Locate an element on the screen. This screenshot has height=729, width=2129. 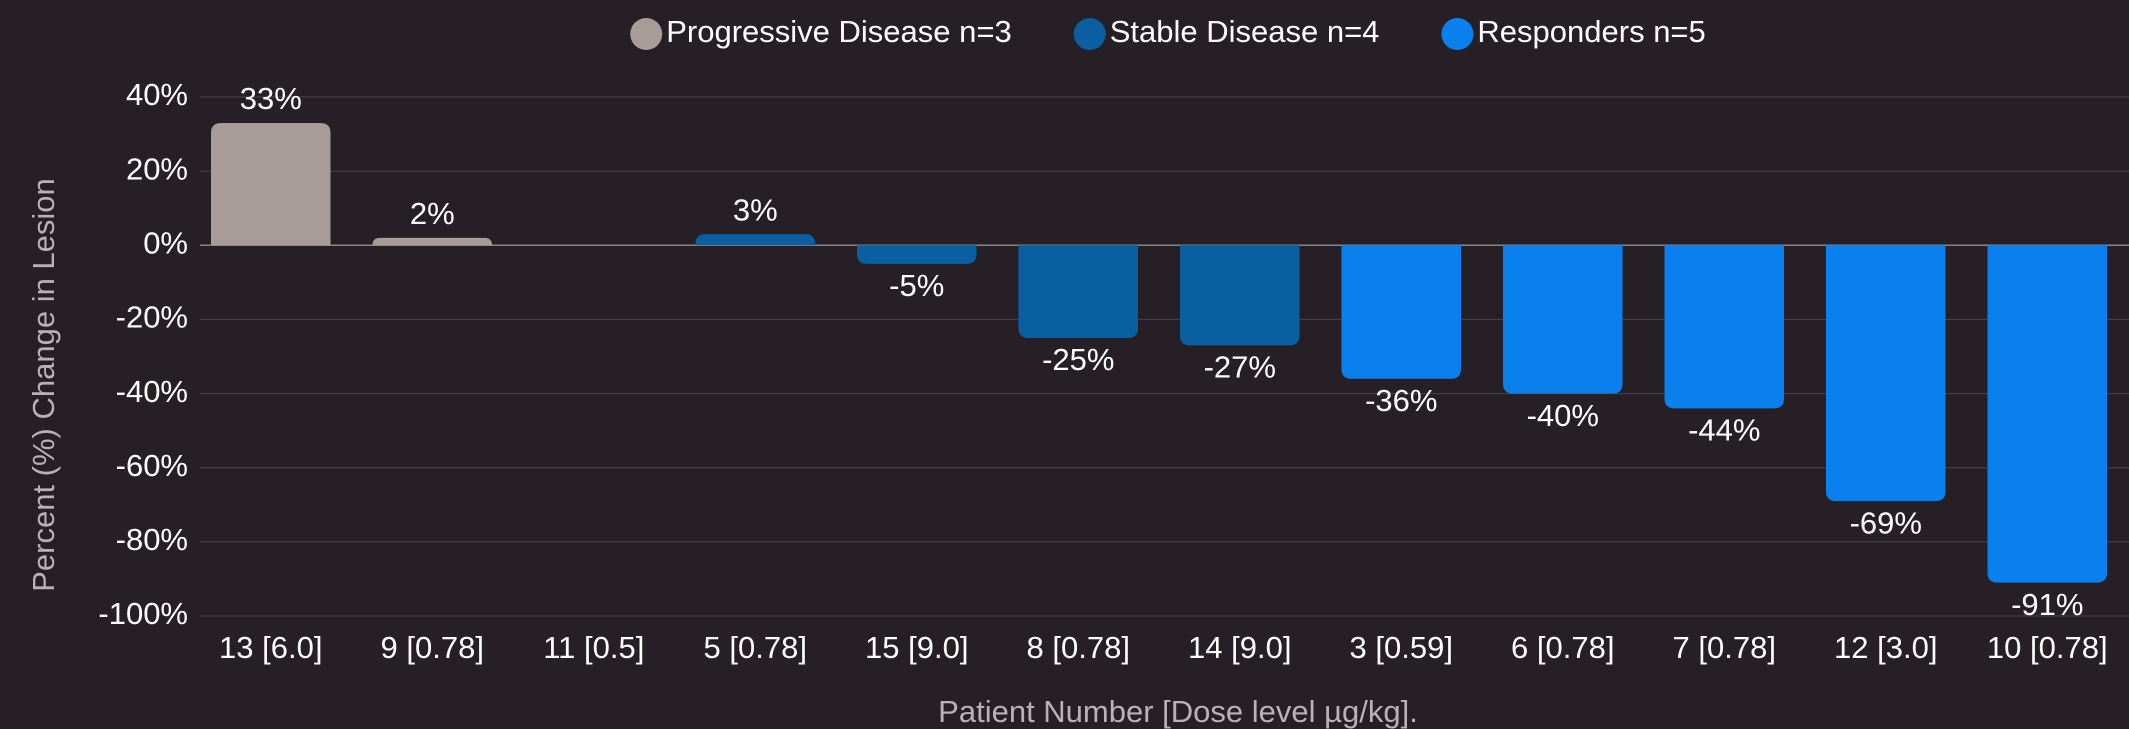
data-label: -69% is located at coordinates (1886, 522).